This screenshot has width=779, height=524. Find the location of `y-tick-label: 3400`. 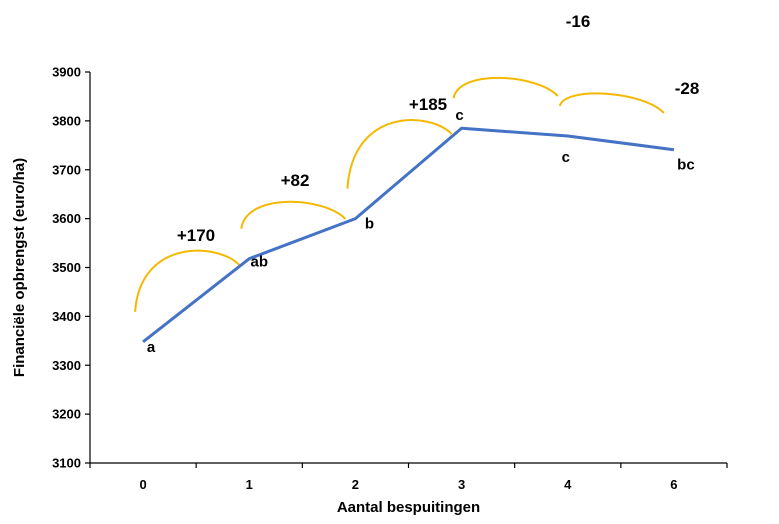

y-tick-label: 3400 is located at coordinates (66, 316).